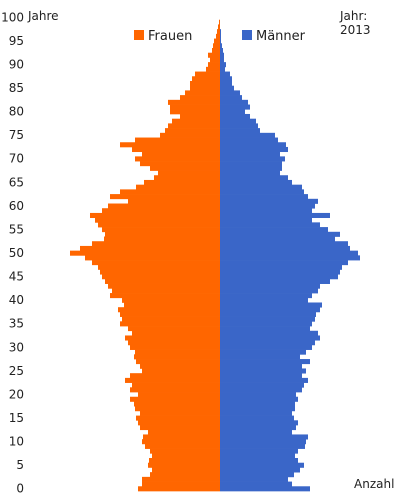 The image size is (400, 500). Describe the element at coordinates (170, 36) in the screenshot. I see `legend-label-frauen: Frauen` at that location.